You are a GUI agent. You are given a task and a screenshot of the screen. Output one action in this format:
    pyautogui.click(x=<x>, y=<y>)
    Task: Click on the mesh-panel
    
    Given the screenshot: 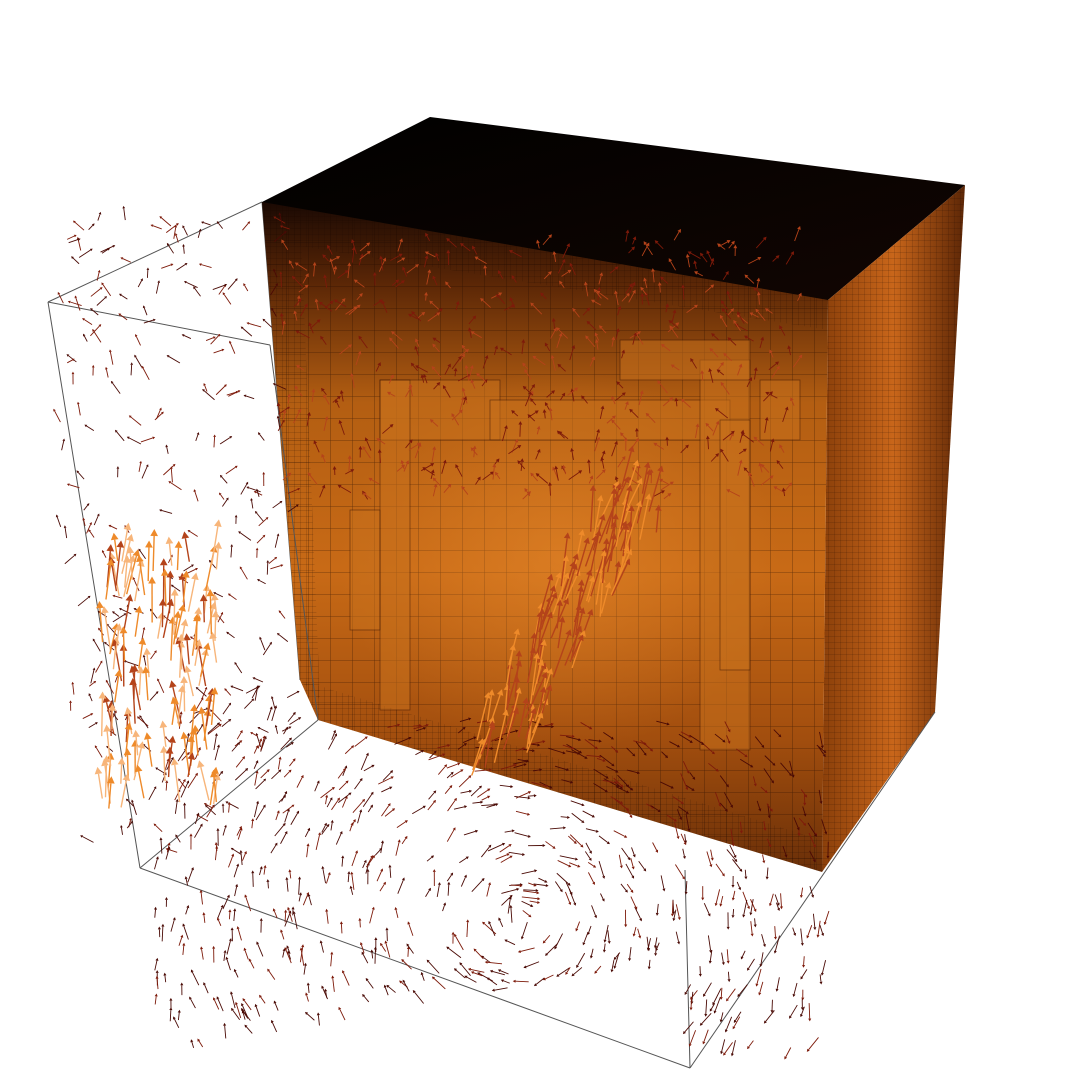 What is the action you would take?
    pyautogui.click(x=395, y=545)
    